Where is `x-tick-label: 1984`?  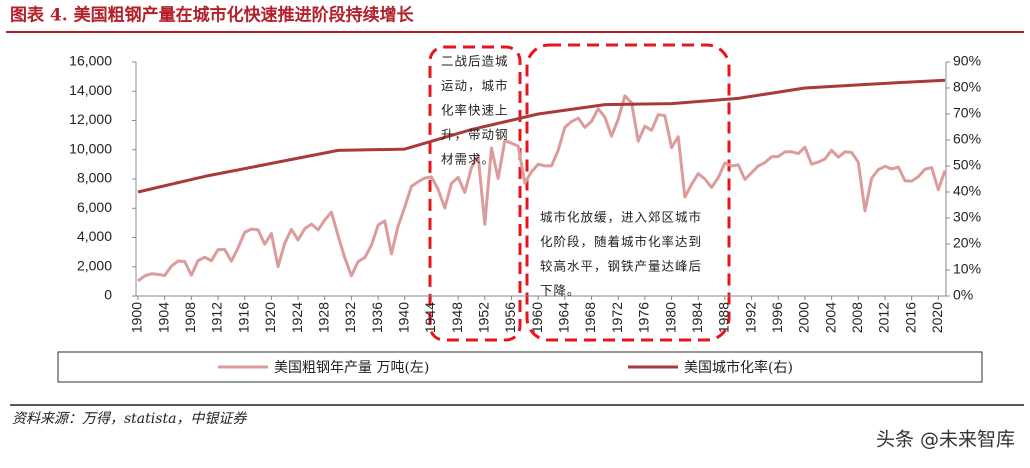
x-tick-label: 1984 is located at coordinates (697, 317).